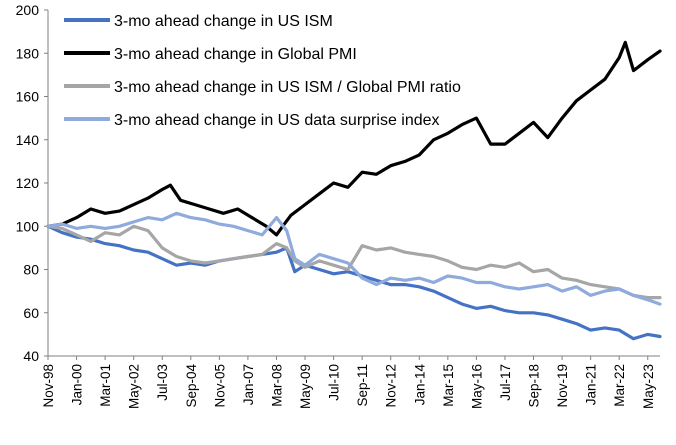 Image resolution: width=676 pixels, height=445 pixels. Describe the element at coordinates (391, 386) in the screenshot. I see `x-tick-label: Nov-12` at that location.